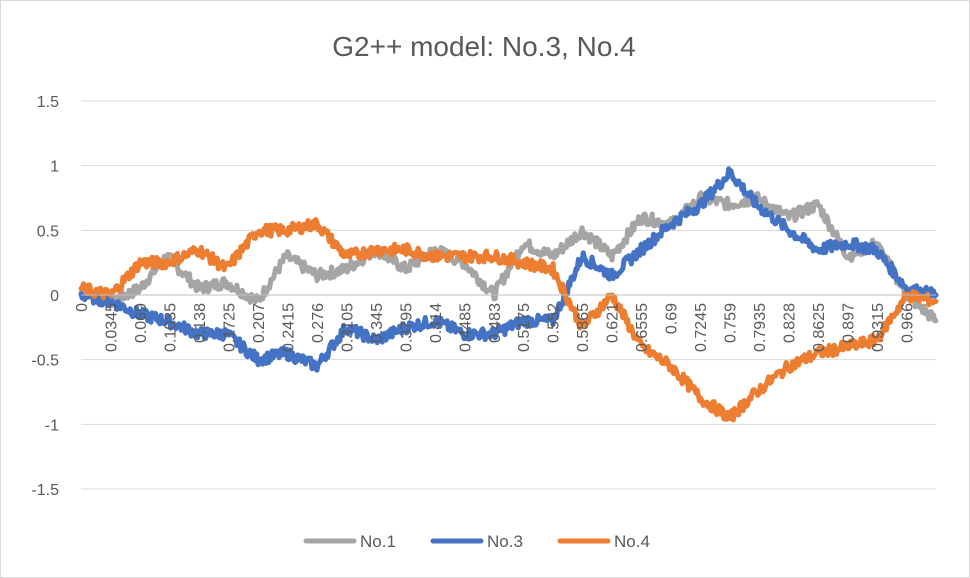  Describe the element at coordinates (45, 490) in the screenshot. I see `y-tick-label: -1.5` at that location.